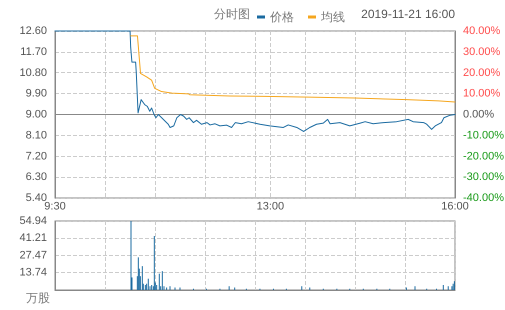  Describe the element at coordinates (483, 177) in the screenshot. I see `y2-tick-label: -30.00%` at that location.